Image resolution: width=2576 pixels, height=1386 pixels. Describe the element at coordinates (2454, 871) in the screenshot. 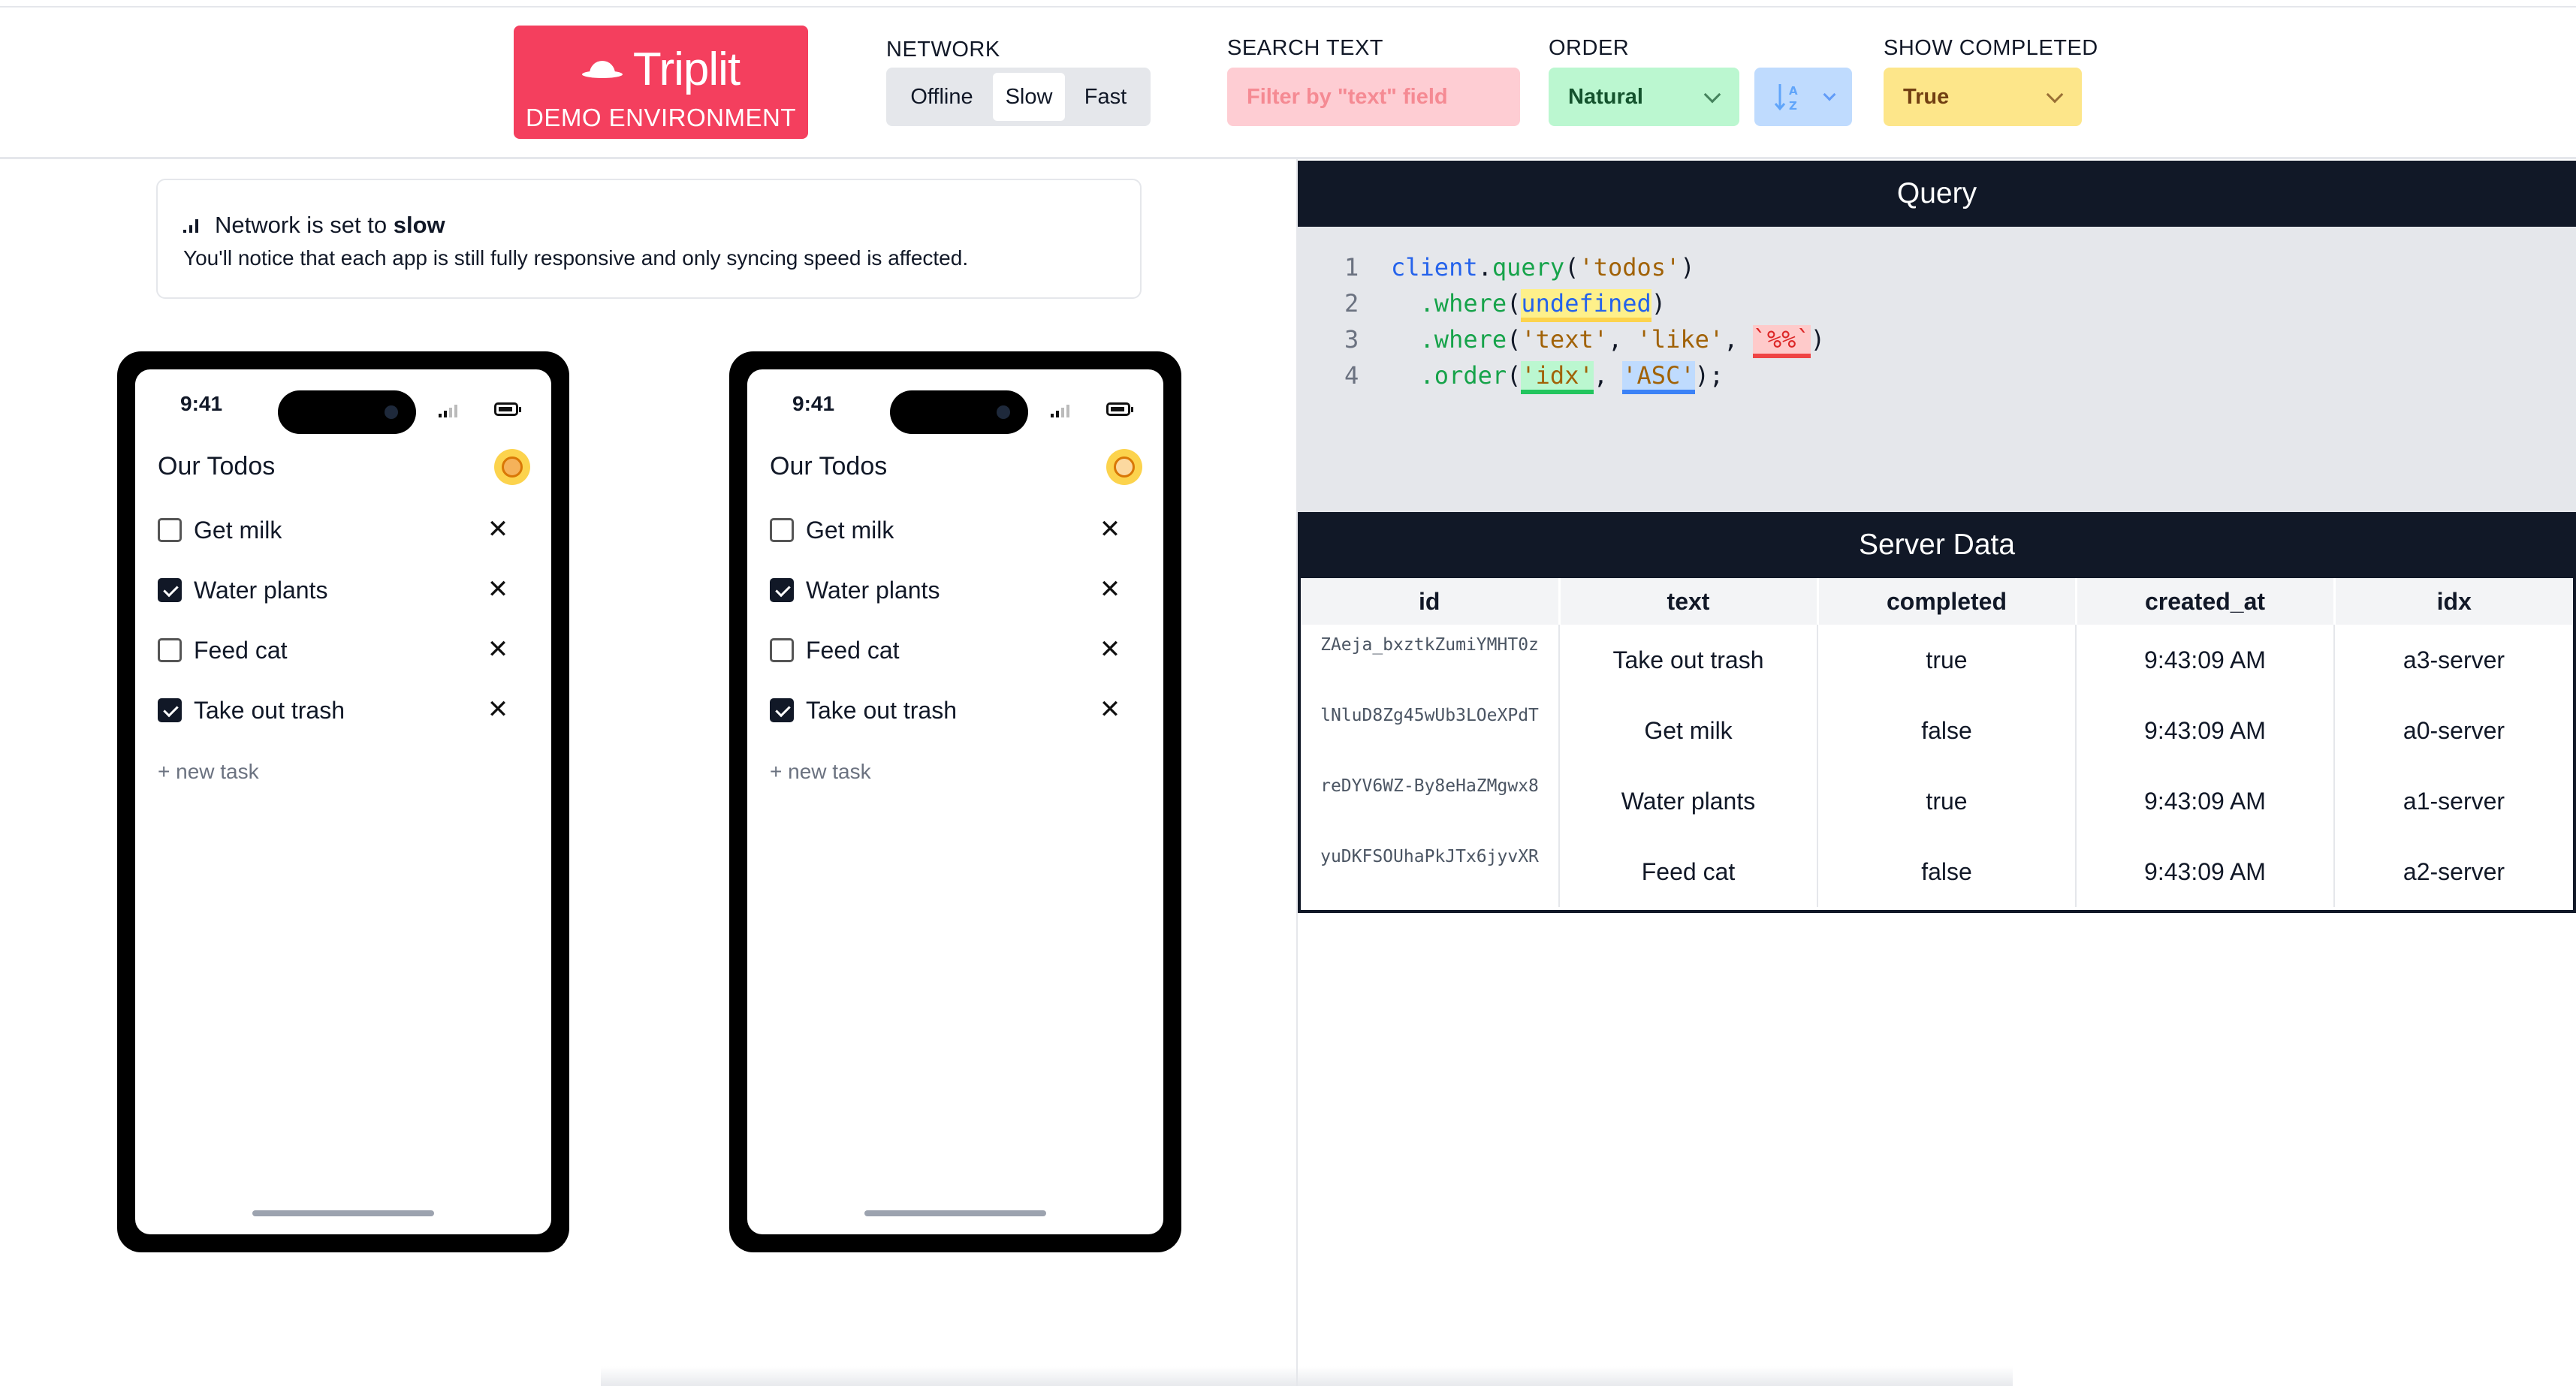

I see `cell-idx: a2-server` at that location.